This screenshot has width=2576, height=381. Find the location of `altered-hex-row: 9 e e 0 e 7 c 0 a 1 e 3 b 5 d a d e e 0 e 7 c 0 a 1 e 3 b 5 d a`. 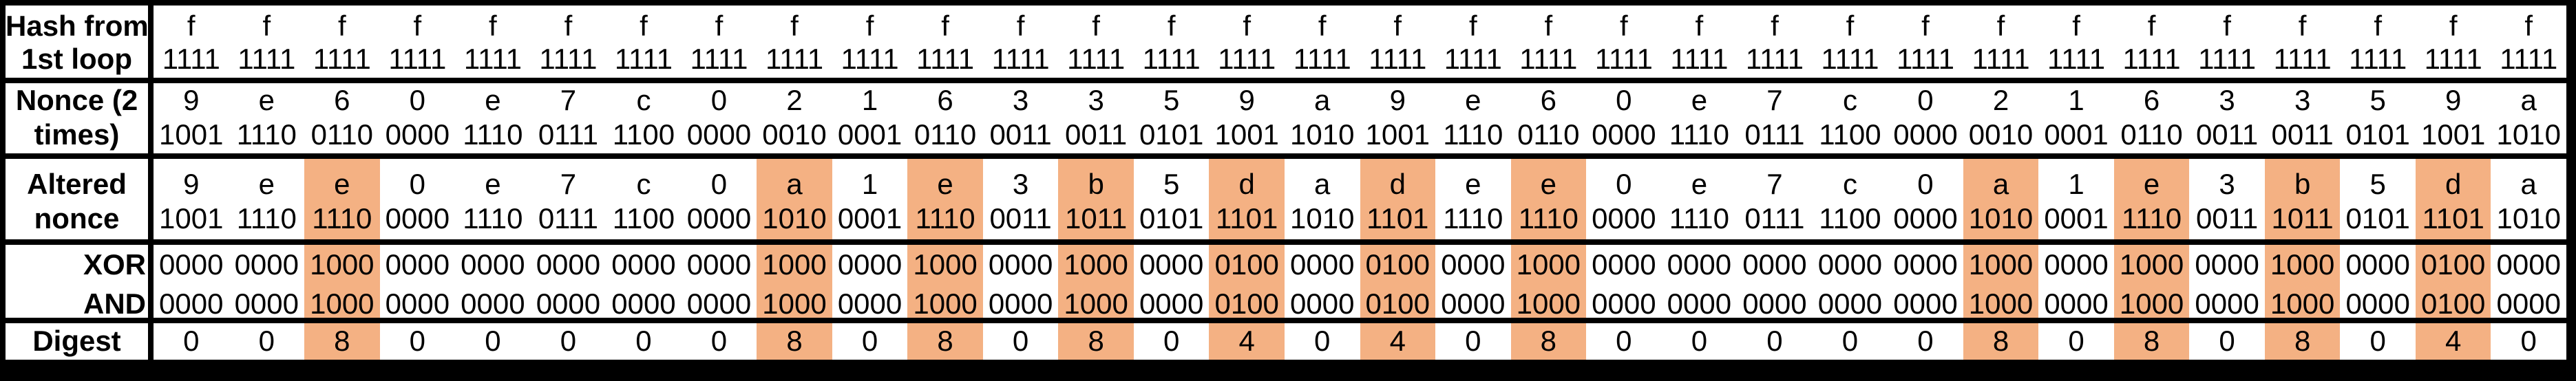

altered-hex-row: 9 e e 0 e 7 c 0 a 1 e 3 b 5 d a d e e 0 e 7 c 0 a 1 e 3 b 5 d a is located at coordinates (1360, 184).